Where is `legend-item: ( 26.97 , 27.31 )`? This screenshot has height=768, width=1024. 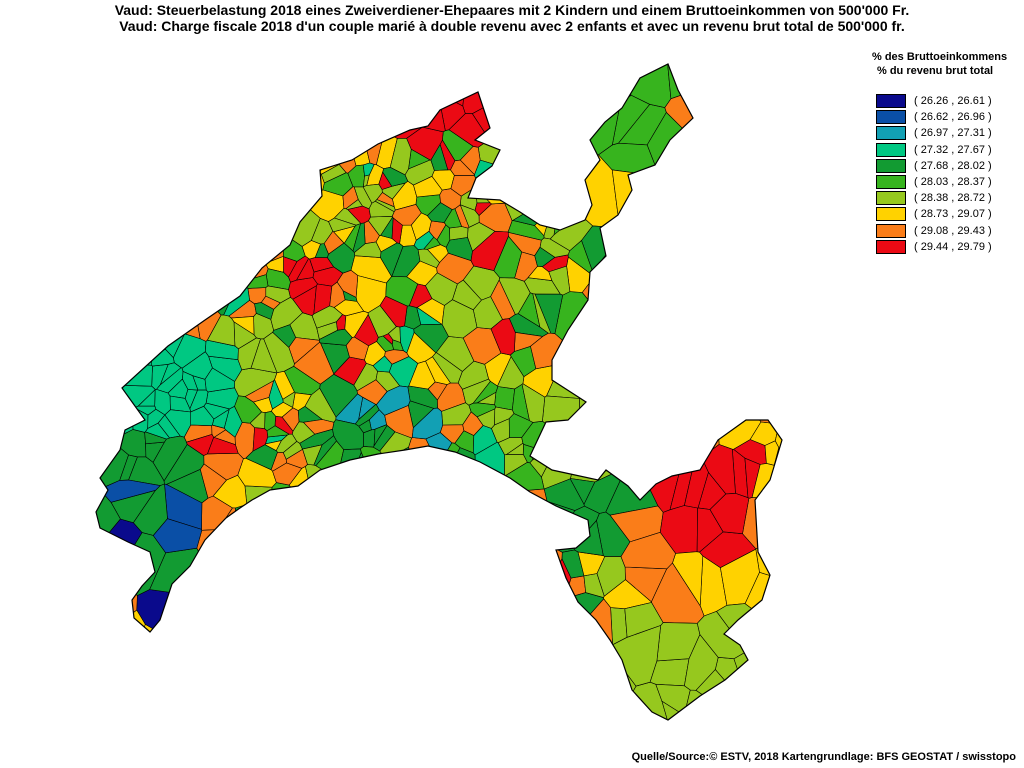
legend-item: ( 26.97 , 27.31 ) is located at coordinates (946, 133).